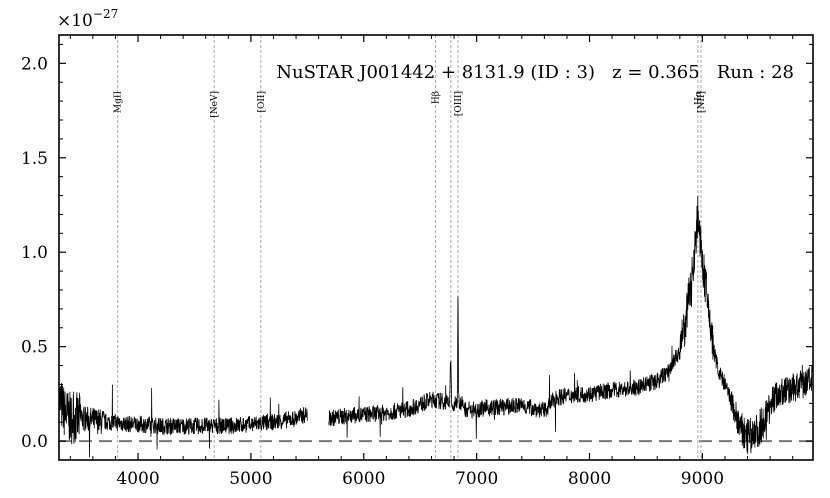  Describe the element at coordinates (34, 253) in the screenshot. I see `y-tick-label: 1.0` at that location.